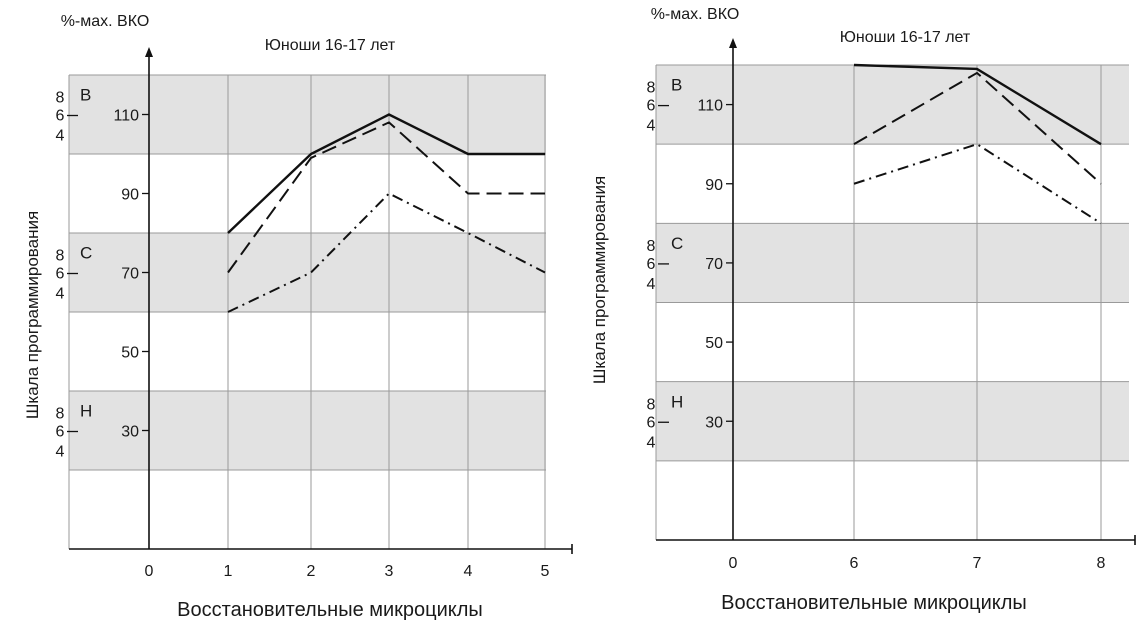  I want to click on x-tick-label: 7, so click(977, 563).